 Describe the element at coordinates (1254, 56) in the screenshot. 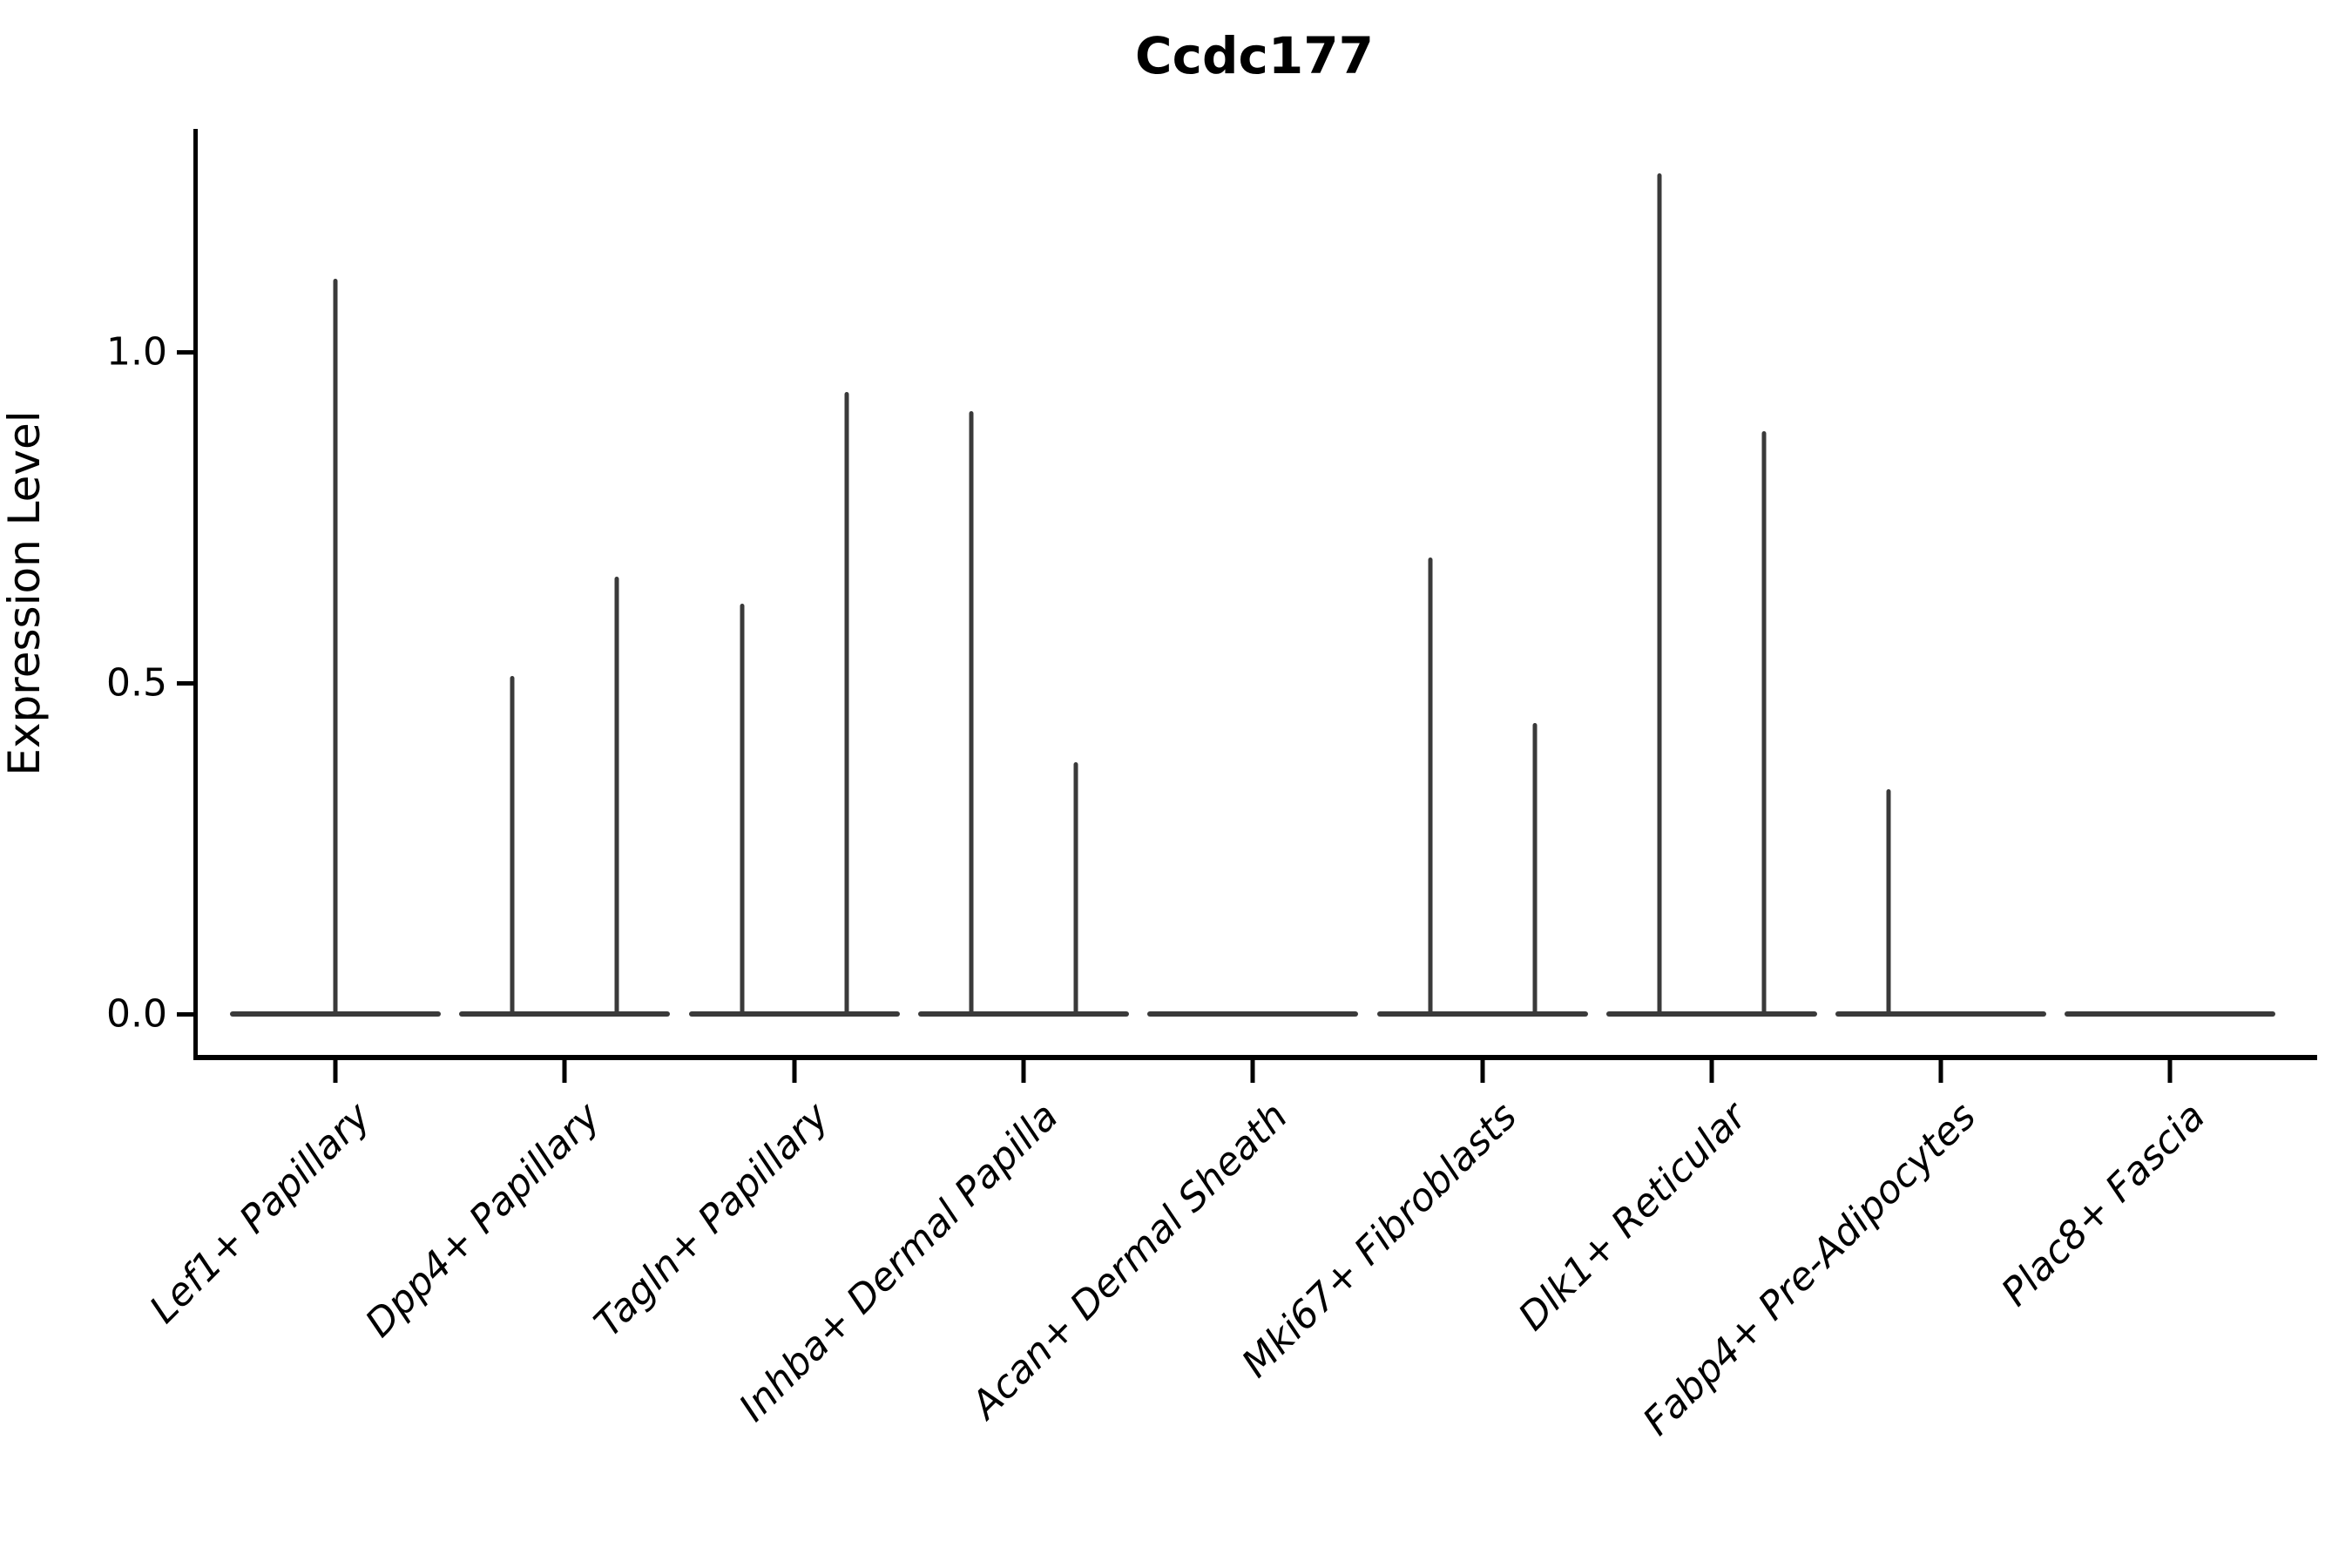

I see `plot-title: Ccdc177` at that location.